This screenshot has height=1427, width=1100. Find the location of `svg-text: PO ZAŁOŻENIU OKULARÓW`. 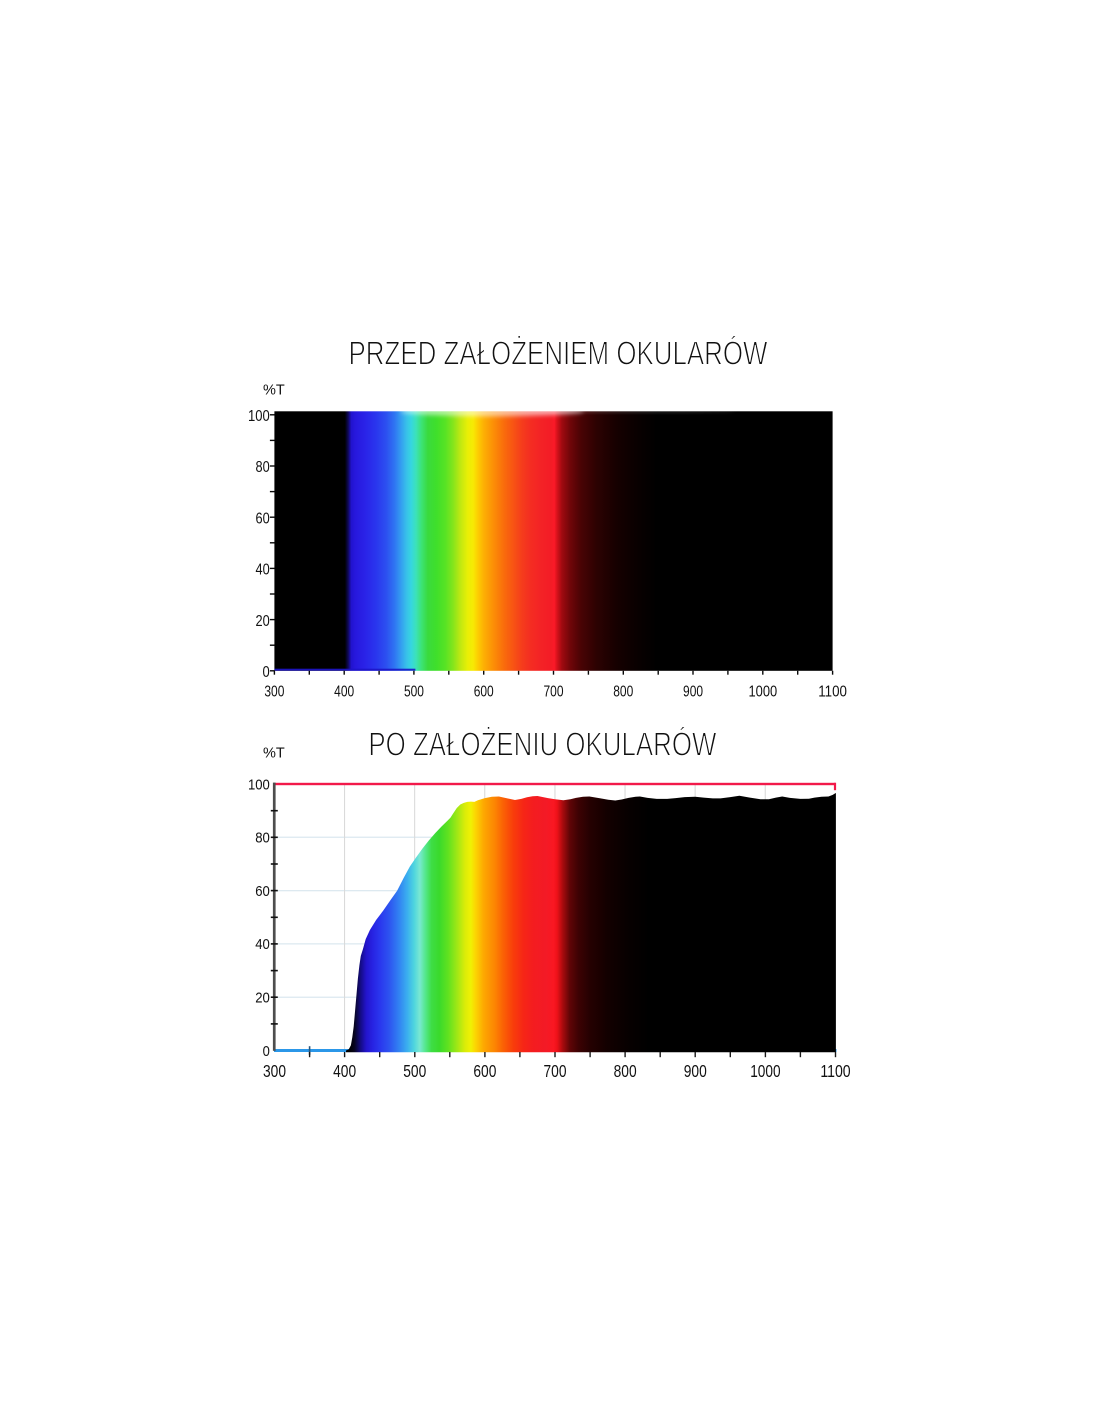

svg-text: PO ZAŁOŻENIU OKULARÓW is located at coordinates (542, 743).